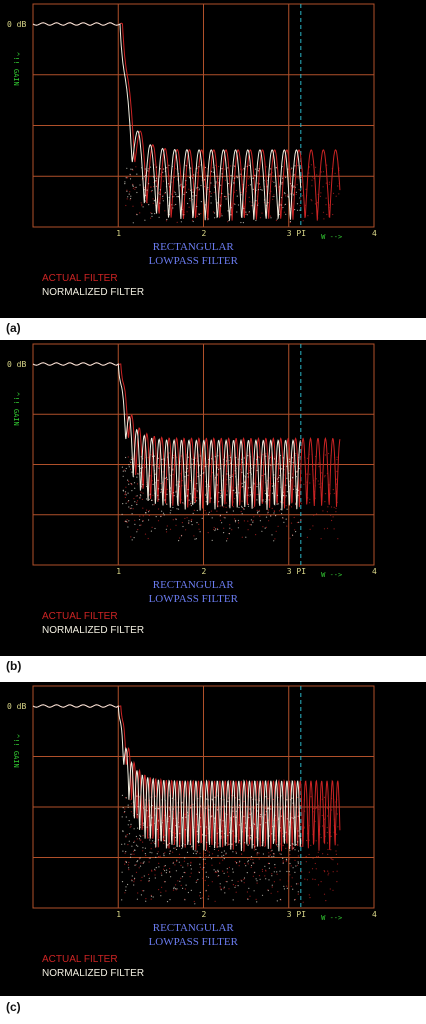 The height and width of the screenshot is (1024, 426). I want to click on panel-caption: (c), so click(13, 1007).